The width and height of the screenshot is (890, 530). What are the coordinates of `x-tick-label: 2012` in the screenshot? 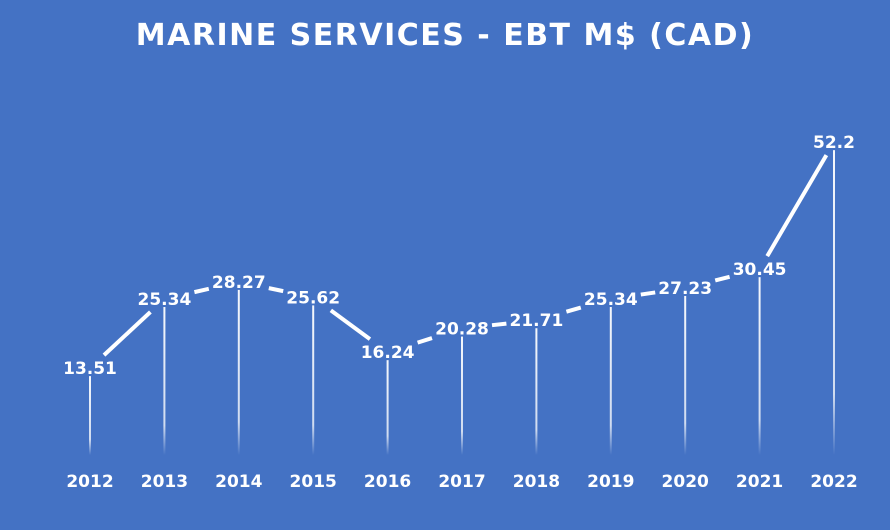 It's located at (89, 482).